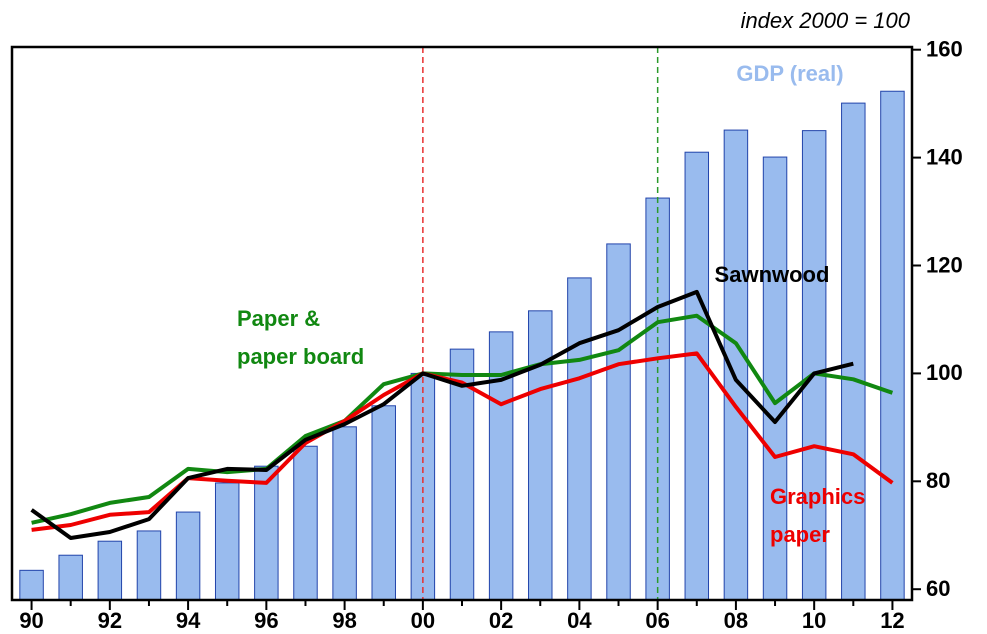 The image size is (987, 634). I want to click on y-tick-label: 100, so click(944, 372).